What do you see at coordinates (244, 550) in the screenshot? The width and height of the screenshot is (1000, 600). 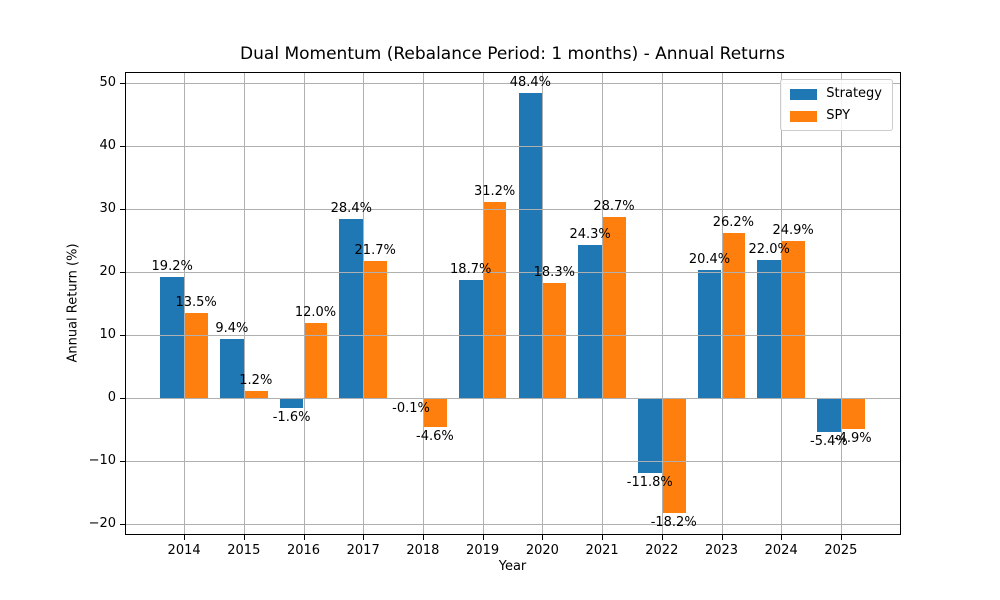 I see `xtick-label-2015: 2015` at bounding box center [244, 550].